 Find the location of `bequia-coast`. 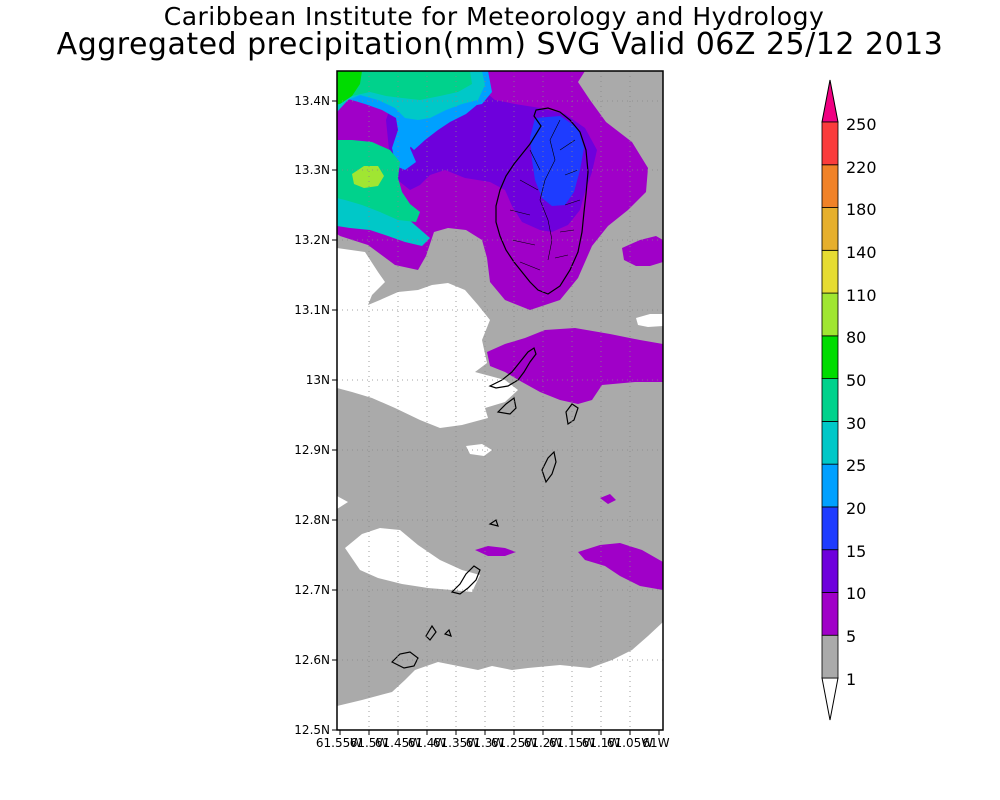

bequia-coast is located at coordinates (512, 368).